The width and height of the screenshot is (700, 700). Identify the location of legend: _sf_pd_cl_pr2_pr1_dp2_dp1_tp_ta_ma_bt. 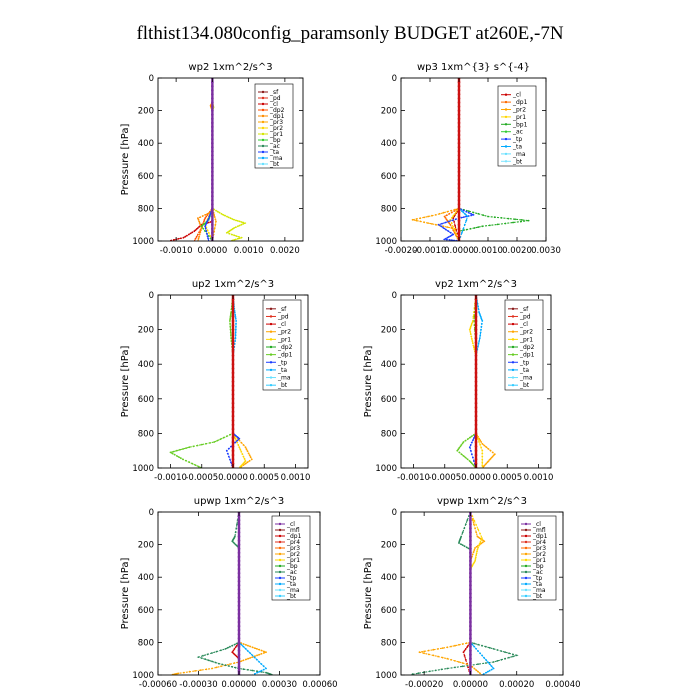
(282, 345).